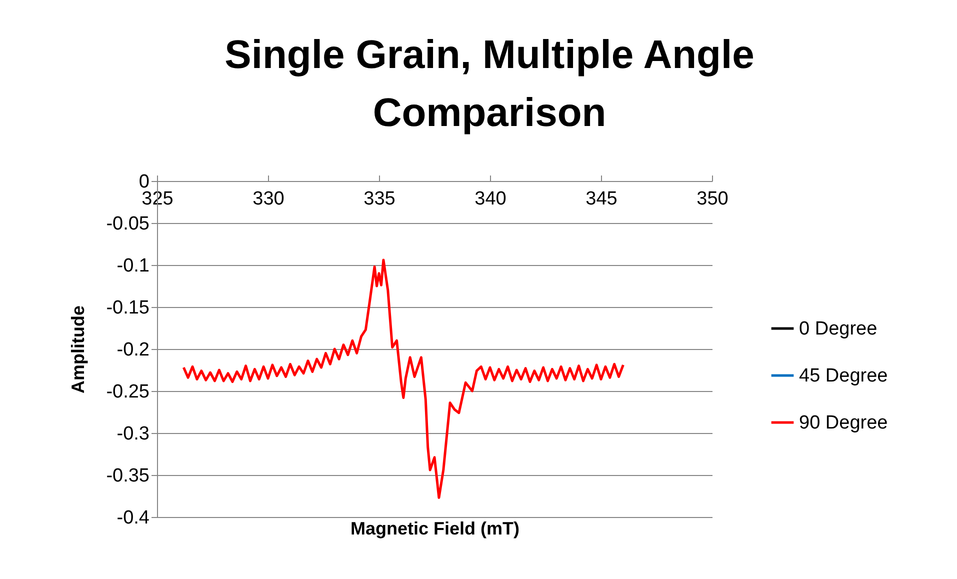  Describe the element at coordinates (128, 224) in the screenshot. I see `y-tick-label: -0.05` at that location.